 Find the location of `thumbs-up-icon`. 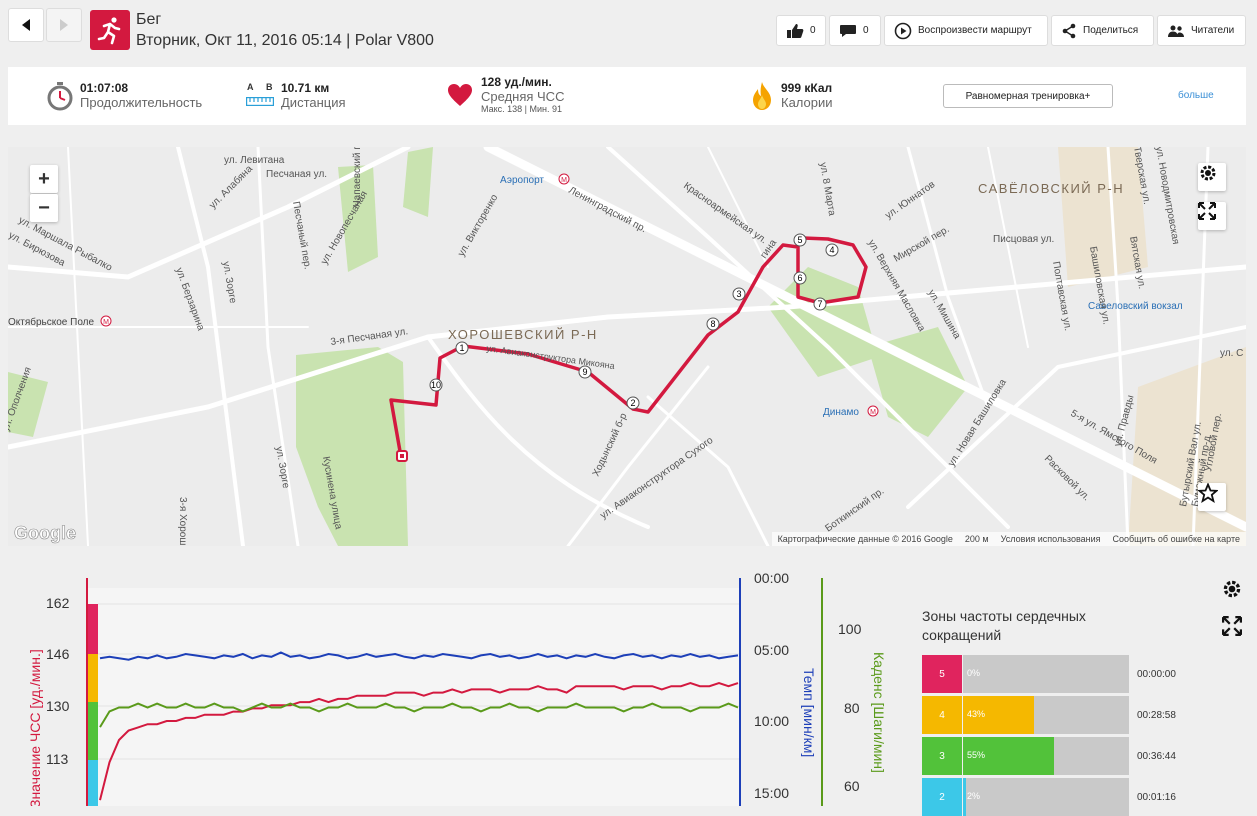

thumbs-up-icon is located at coordinates (795, 30).